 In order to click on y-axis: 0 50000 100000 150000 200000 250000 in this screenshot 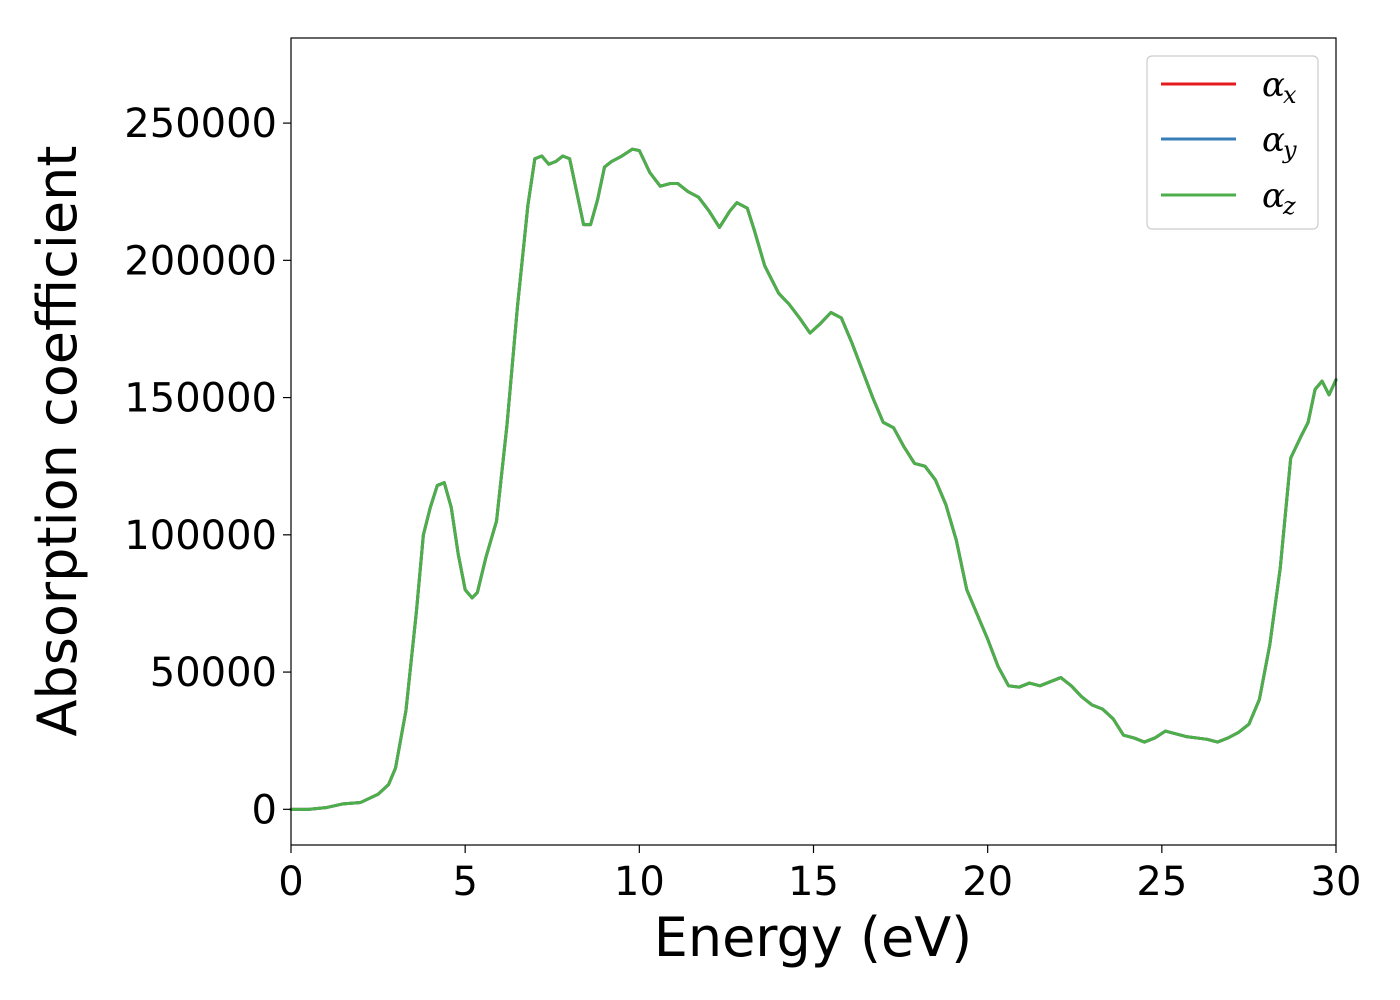, I will do `click(207, 467)`.